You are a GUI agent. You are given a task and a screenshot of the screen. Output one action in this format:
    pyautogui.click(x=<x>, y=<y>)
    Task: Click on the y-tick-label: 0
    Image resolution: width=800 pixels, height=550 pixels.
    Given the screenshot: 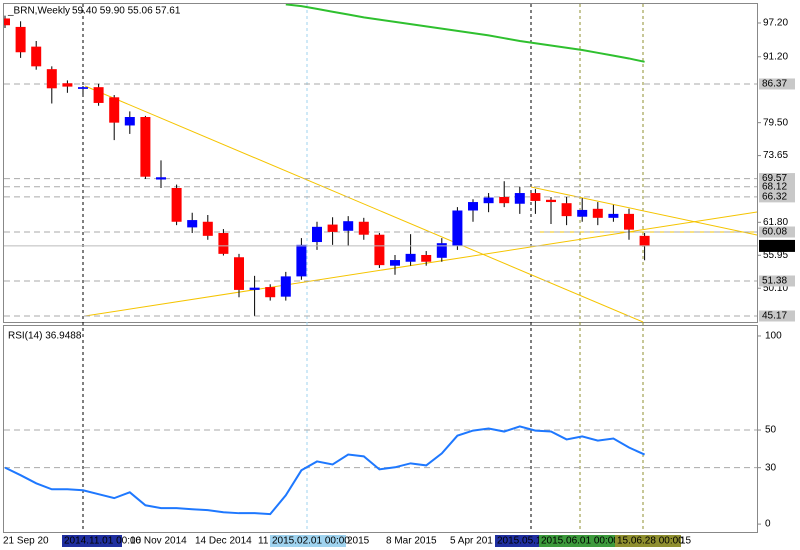 What is the action you would take?
    pyautogui.click(x=768, y=524)
    